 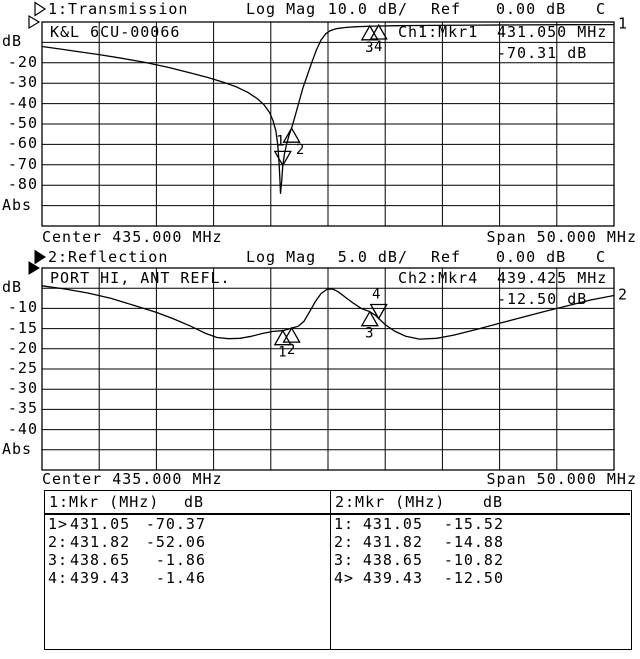 I want to click on ch1-title: 1:Transmission, so click(x=118, y=9).